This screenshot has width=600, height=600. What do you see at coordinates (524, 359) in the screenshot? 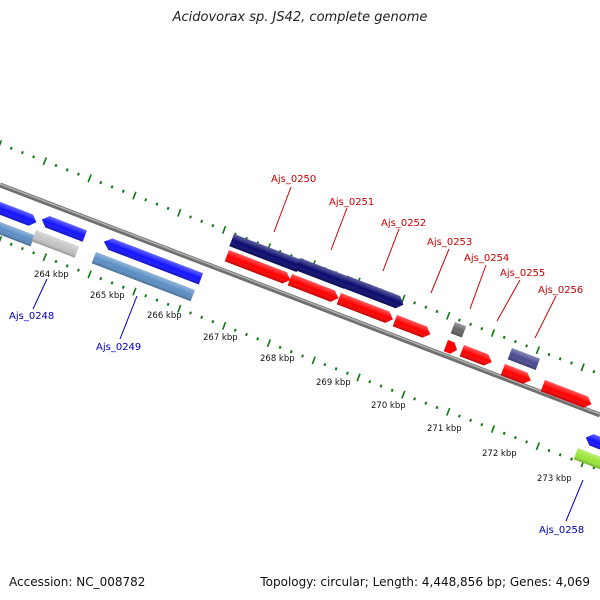
I see `feature-forward-slate` at bounding box center [524, 359].